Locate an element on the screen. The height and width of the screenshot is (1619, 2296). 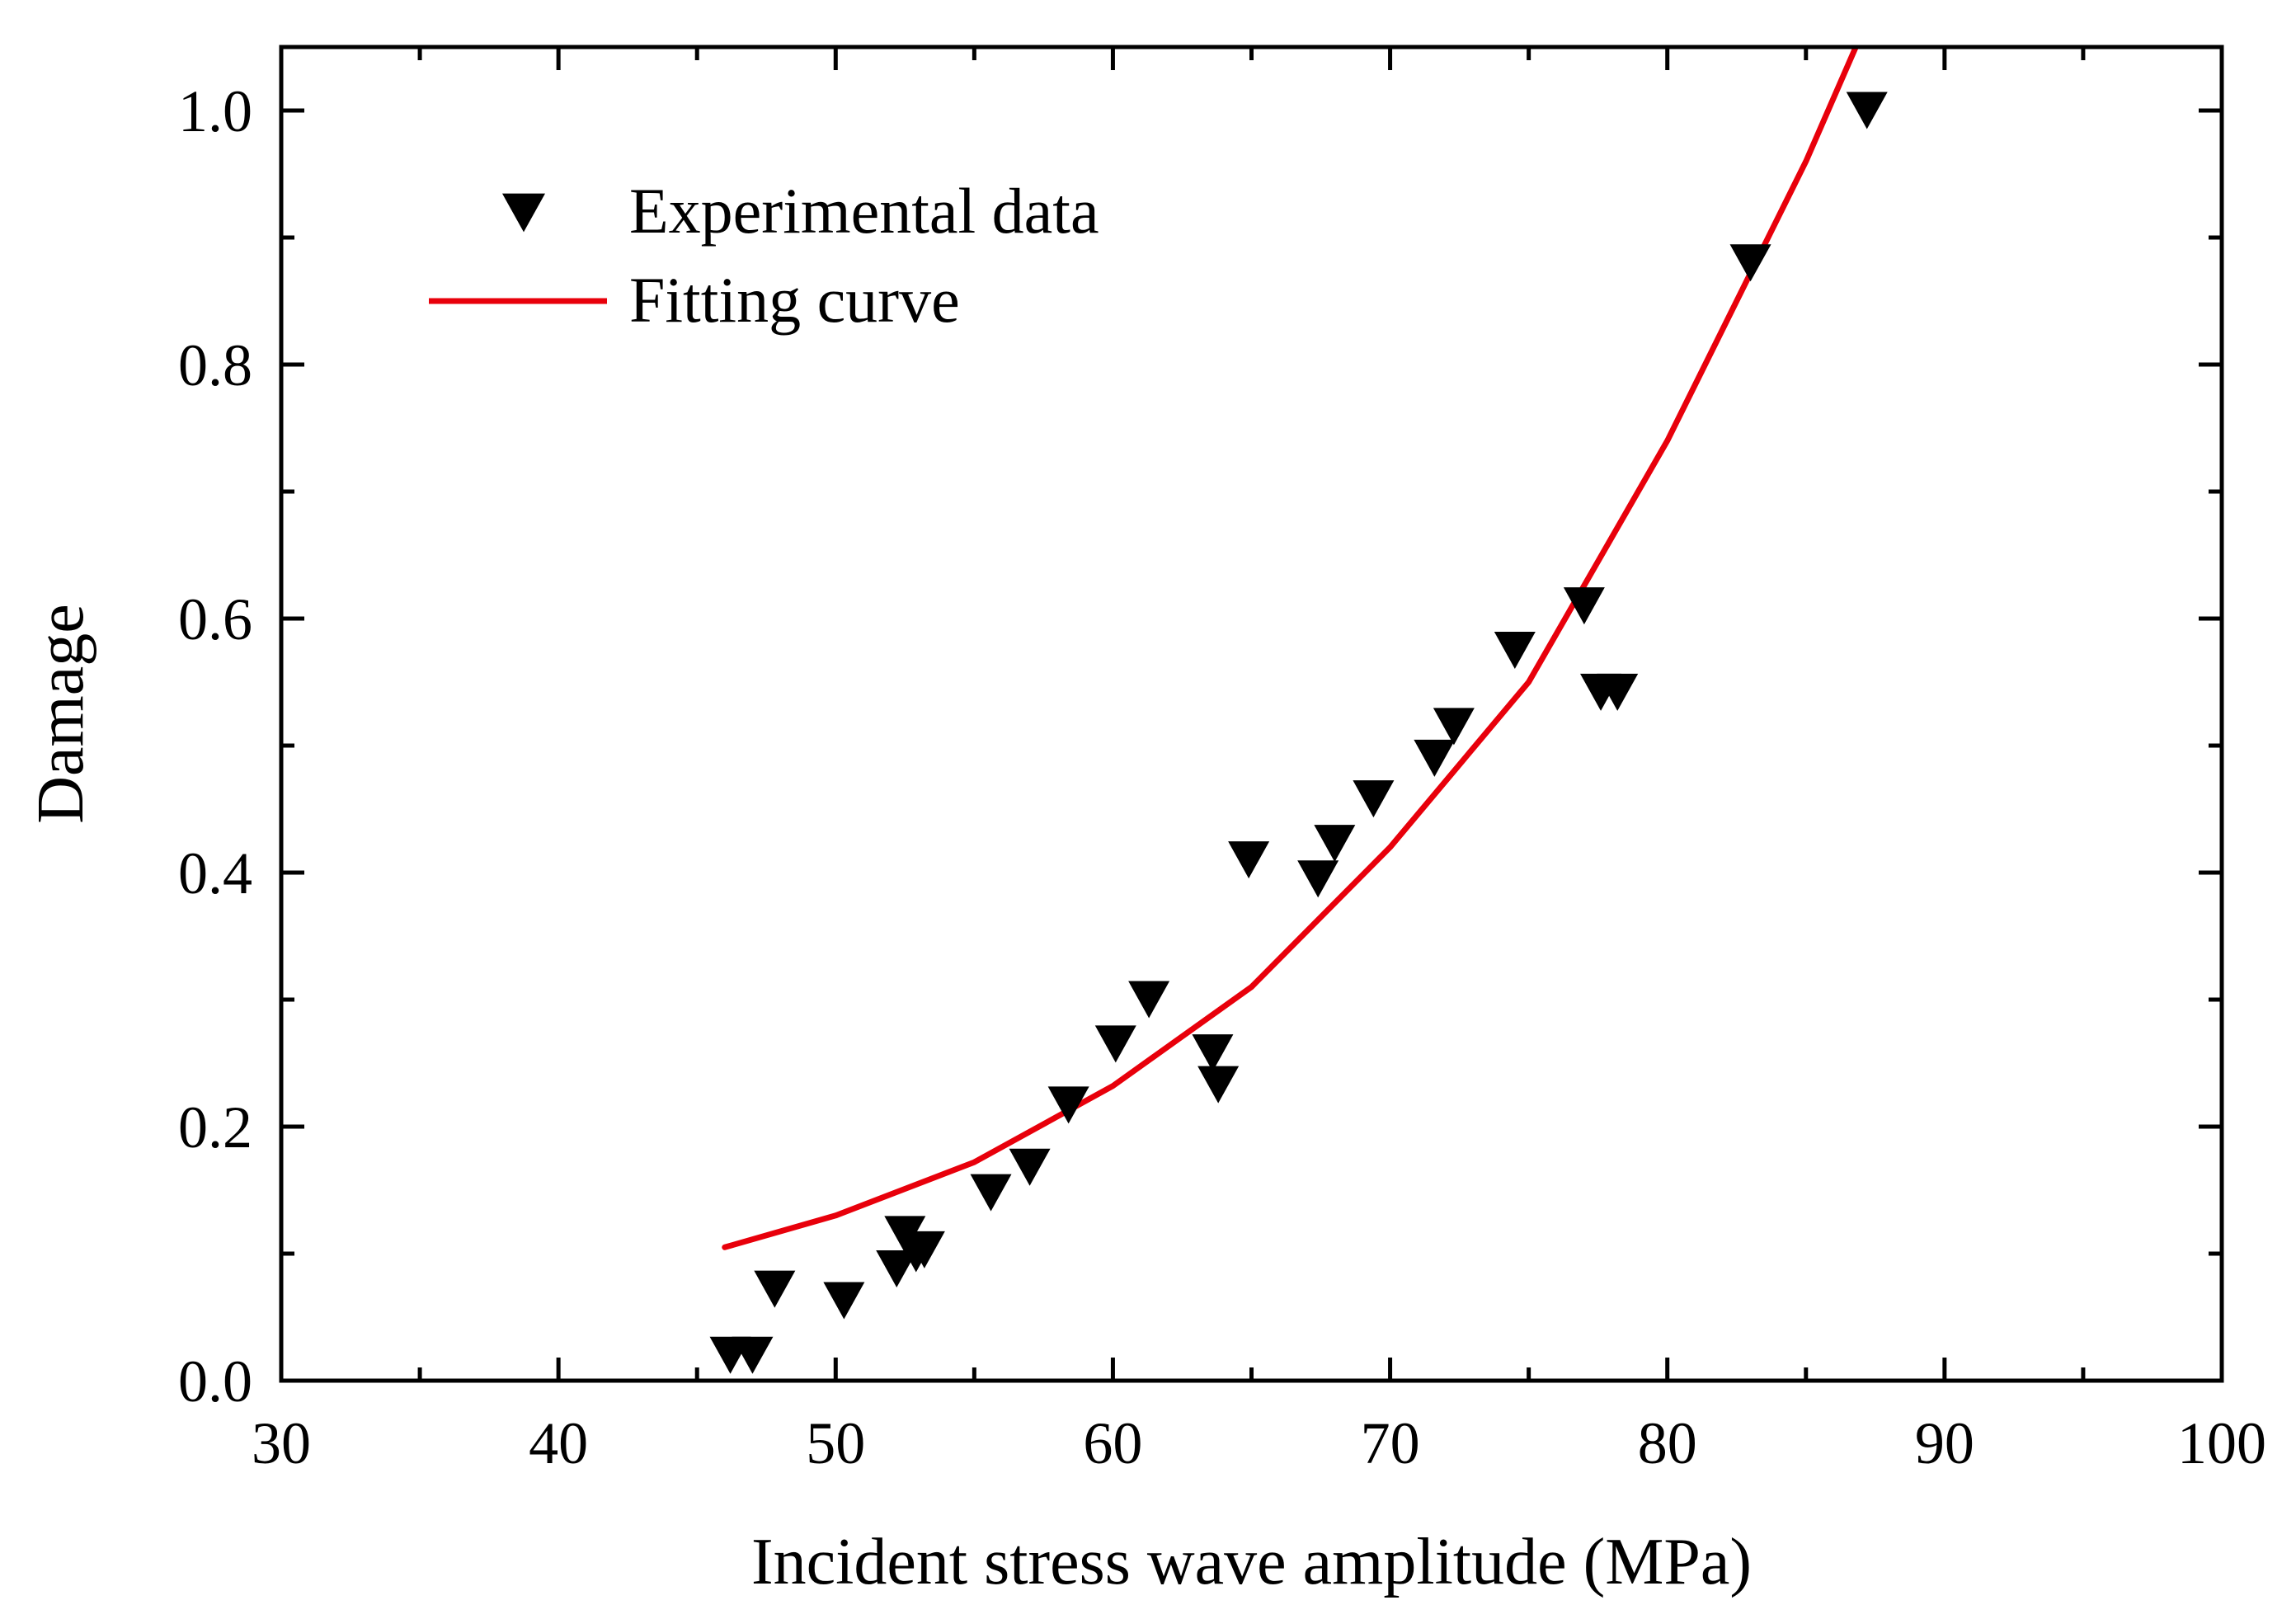
x-tick-label: 70 is located at coordinates (1390, 1443).